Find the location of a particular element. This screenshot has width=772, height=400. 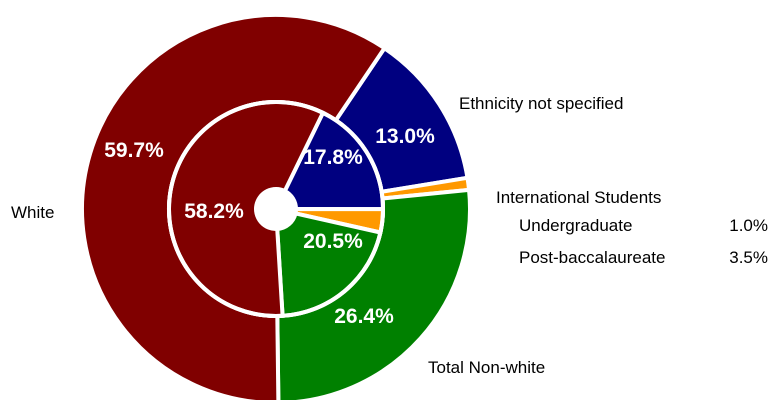

inner-label-white: 58.2% is located at coordinates (214, 211).